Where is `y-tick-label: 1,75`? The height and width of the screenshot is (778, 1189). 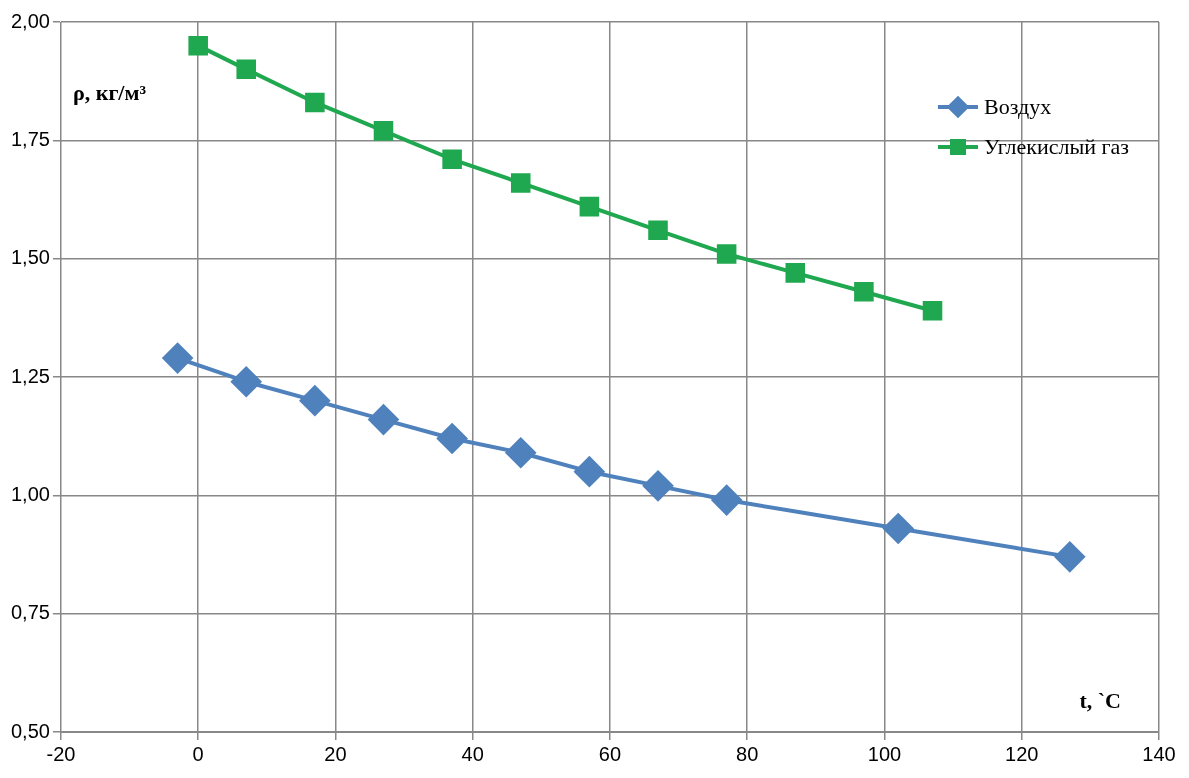
y-tick-label: 1,75 is located at coordinates (30, 138).